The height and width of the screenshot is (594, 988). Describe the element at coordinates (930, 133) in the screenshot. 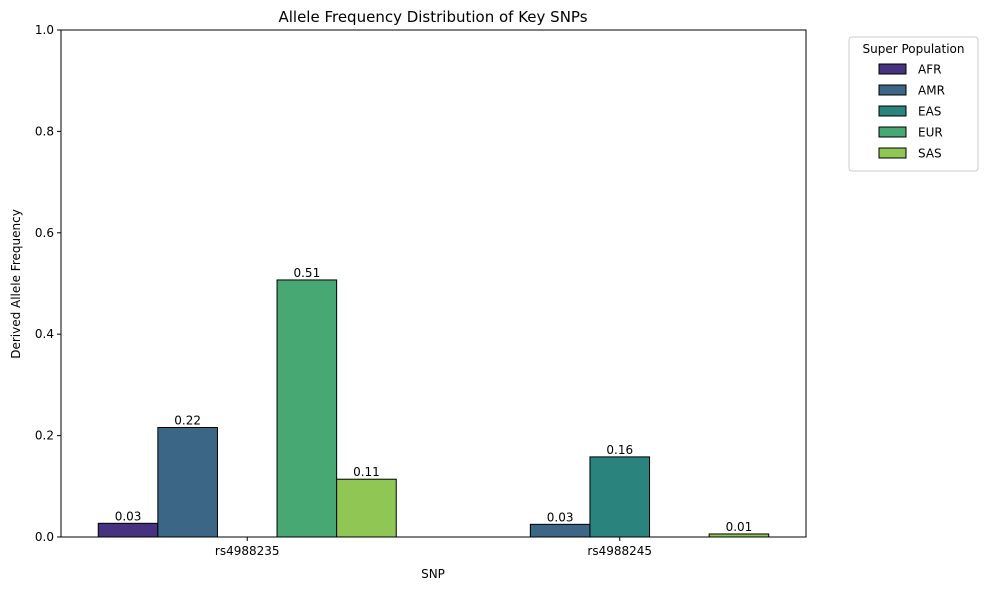

I see `legend-label-eur: EUR` at that location.